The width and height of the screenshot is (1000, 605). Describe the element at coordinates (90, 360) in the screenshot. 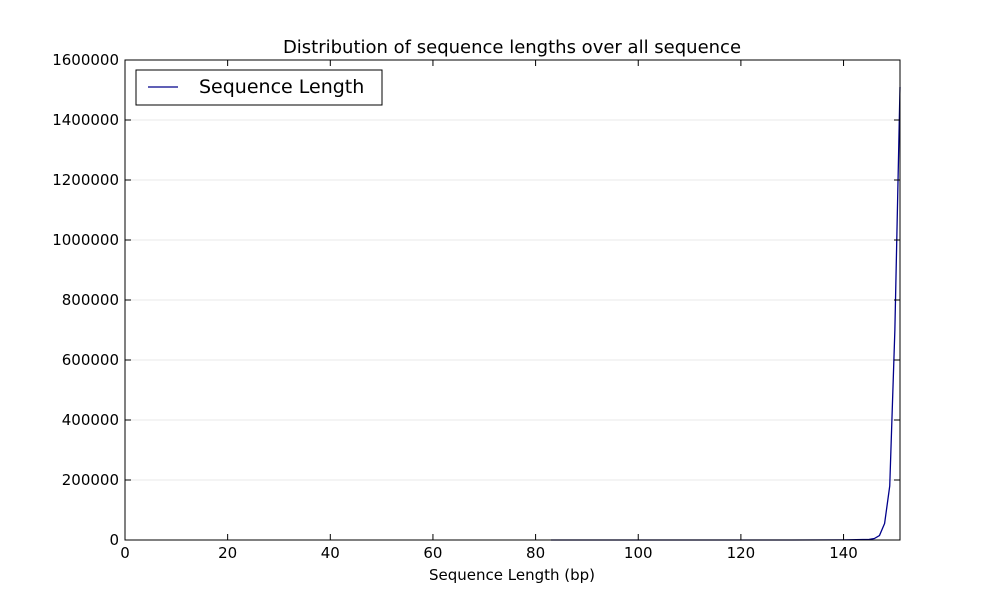

I see `y-tick-label: 600000` at that location.